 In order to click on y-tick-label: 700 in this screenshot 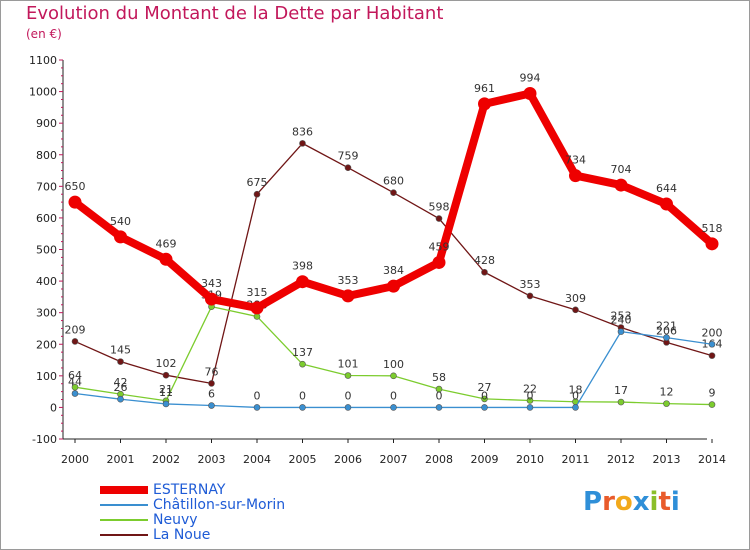, I will do `click(46, 186)`.